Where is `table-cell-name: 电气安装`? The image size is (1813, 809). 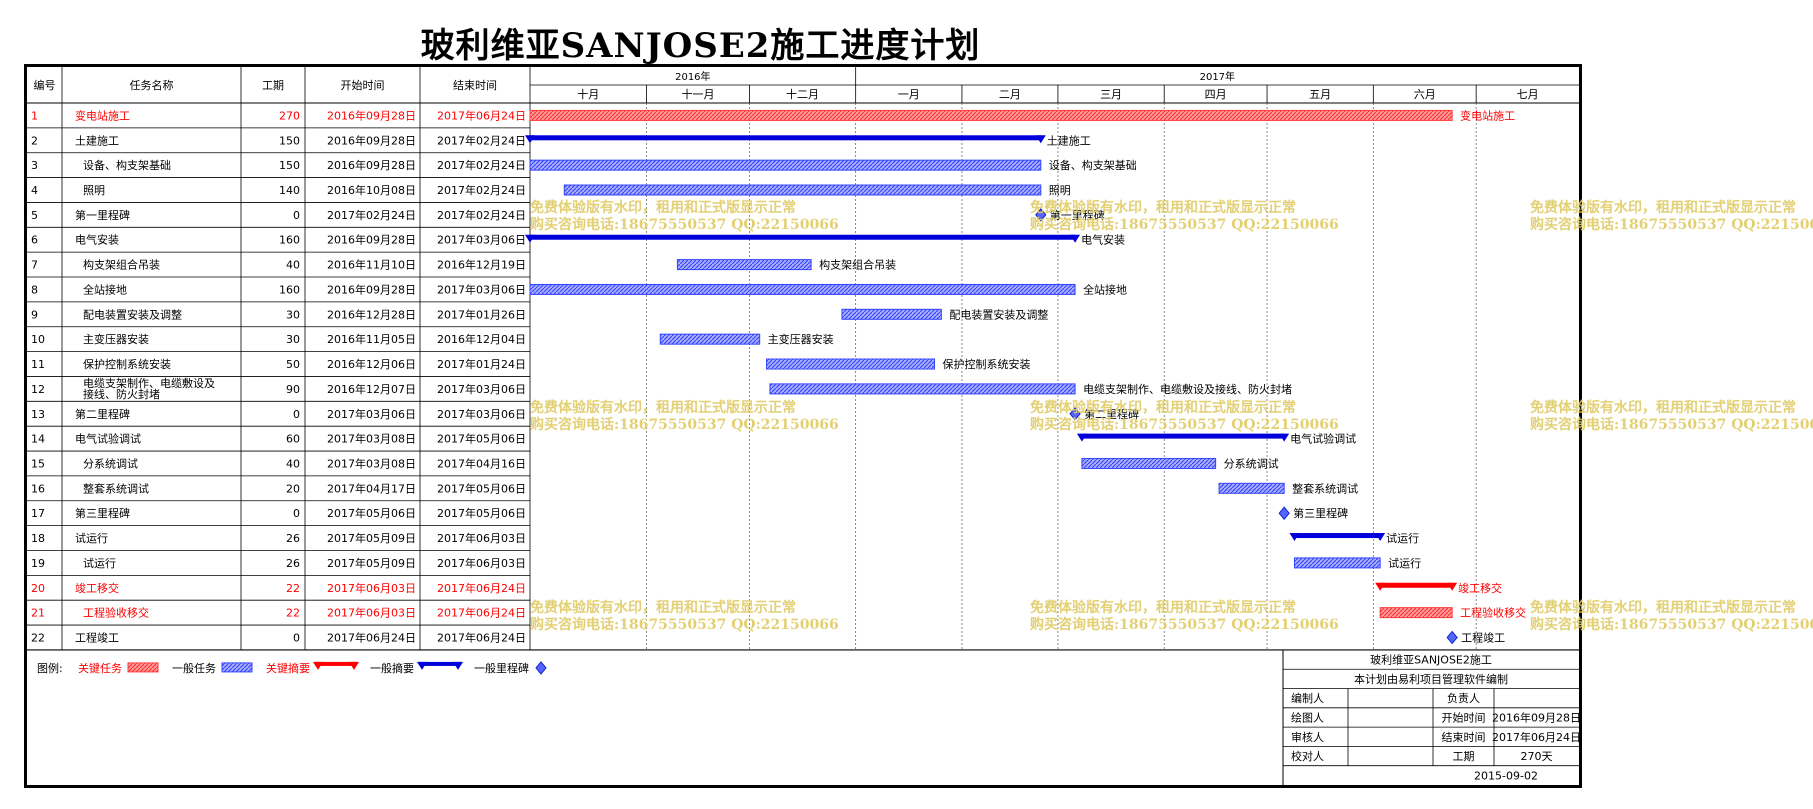 table-cell-name: 电气安装 is located at coordinates (97, 240).